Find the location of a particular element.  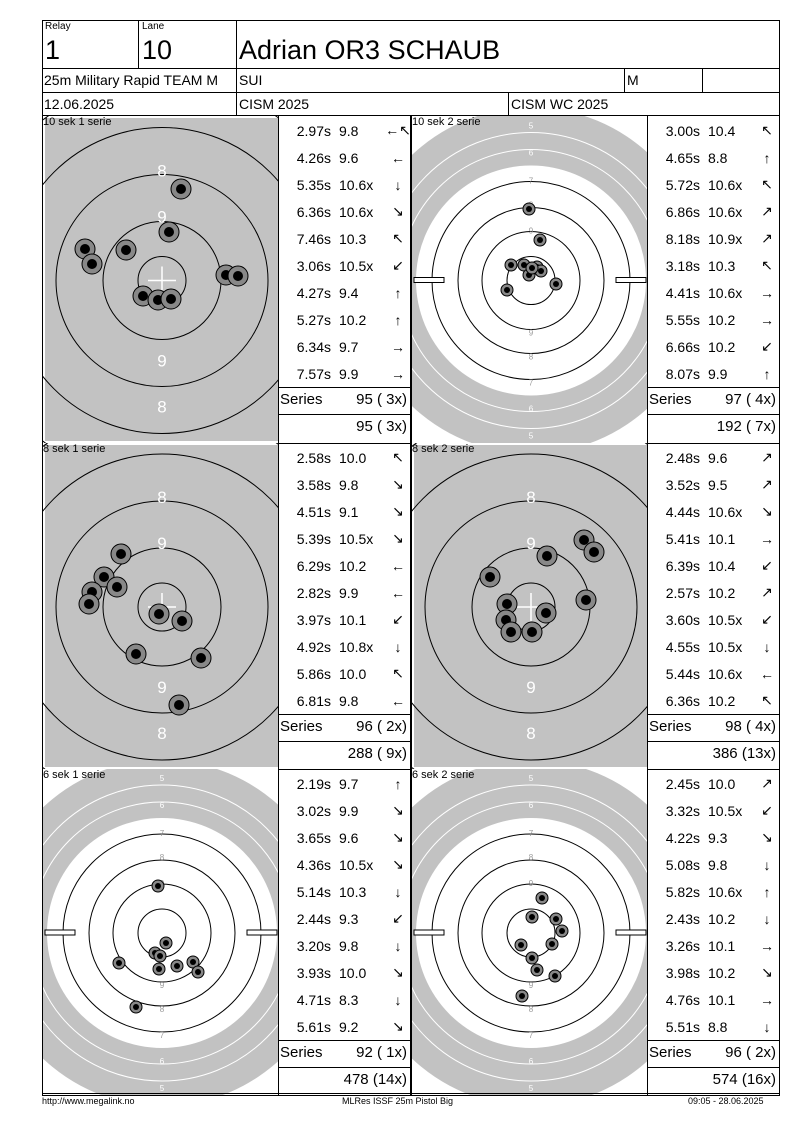

shot-row: 4.22s 9.3 ↘ is located at coordinates (717, 837).